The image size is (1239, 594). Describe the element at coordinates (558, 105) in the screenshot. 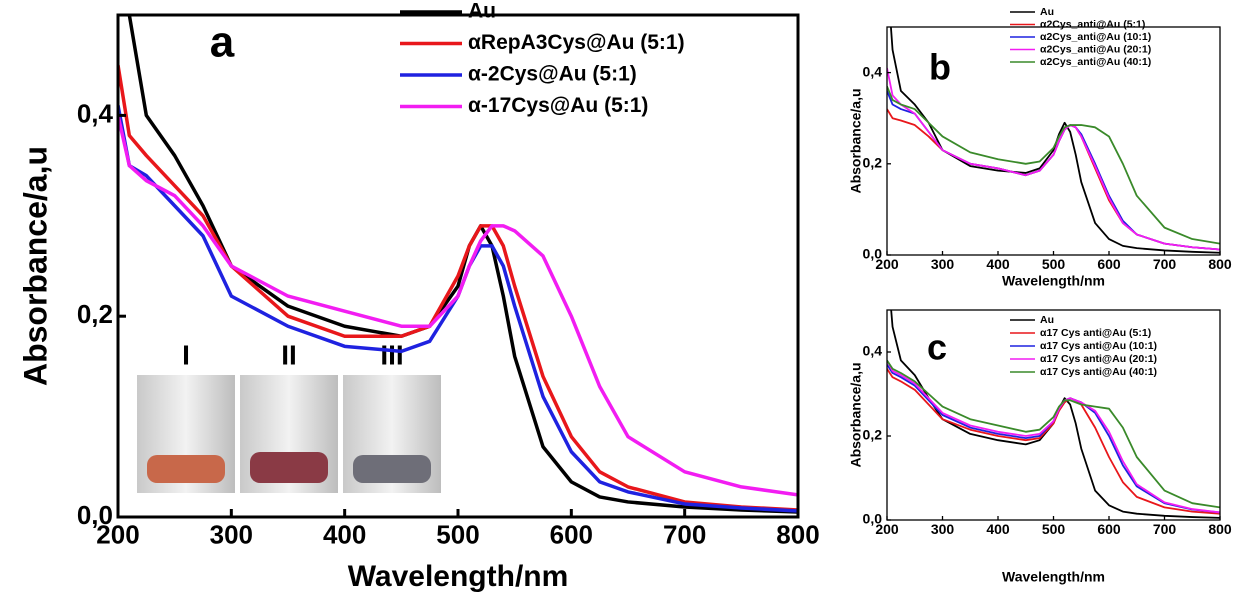

I see `legend-label: α-17Cys@Au (5:1)` at that location.